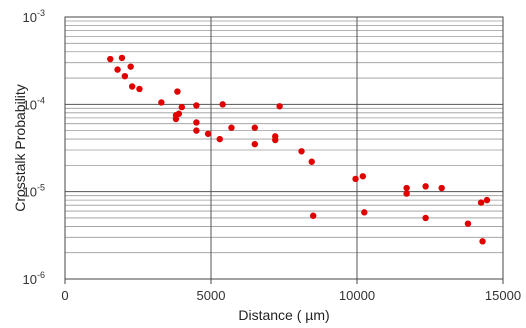 The width and height of the screenshot is (526, 328). Describe the element at coordinates (503, 295) in the screenshot. I see `x-tick-label: 15000` at that location.